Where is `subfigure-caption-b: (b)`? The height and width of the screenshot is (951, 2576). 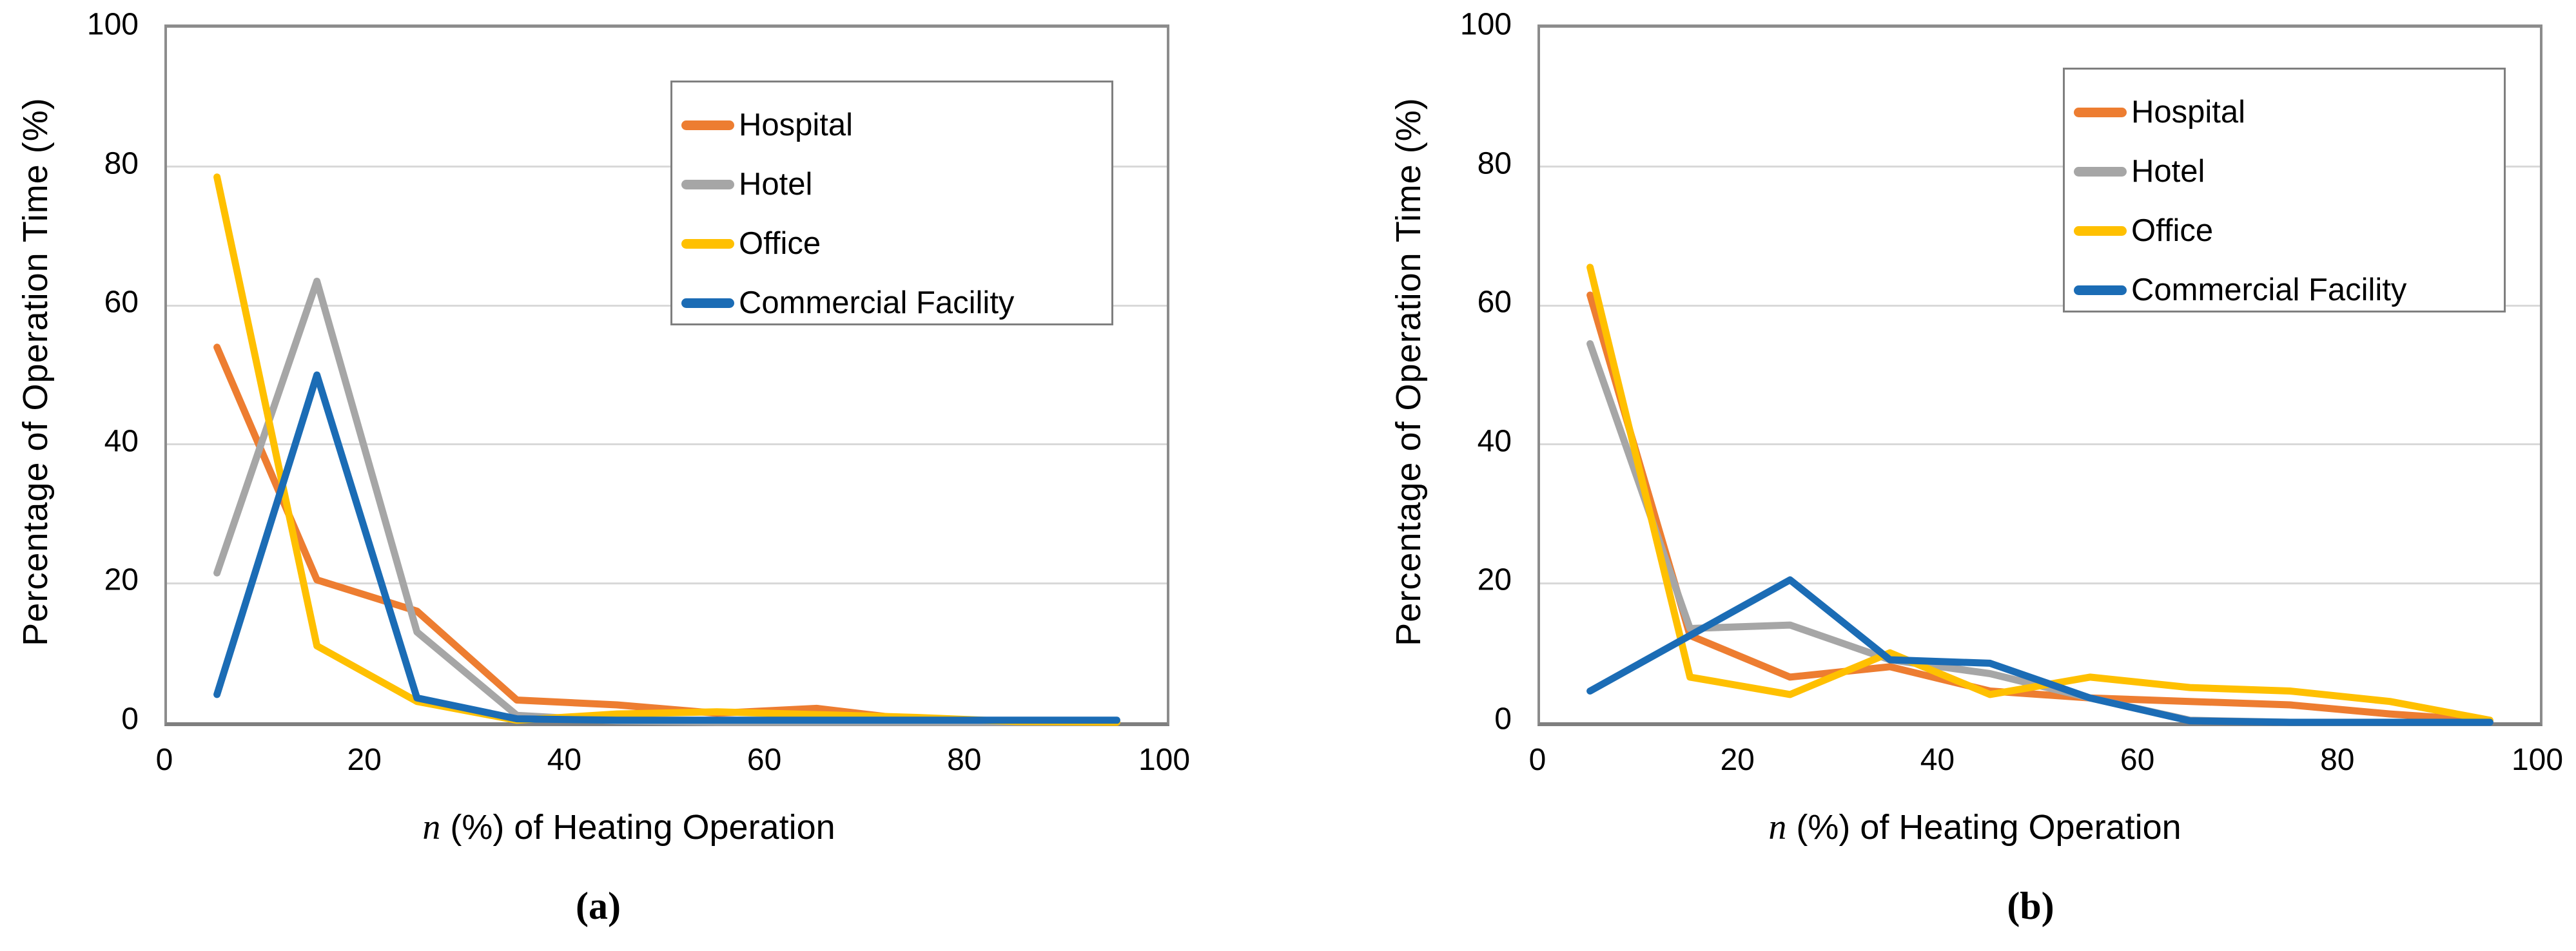 subfigure-caption-b: (b) is located at coordinates (2030, 906).